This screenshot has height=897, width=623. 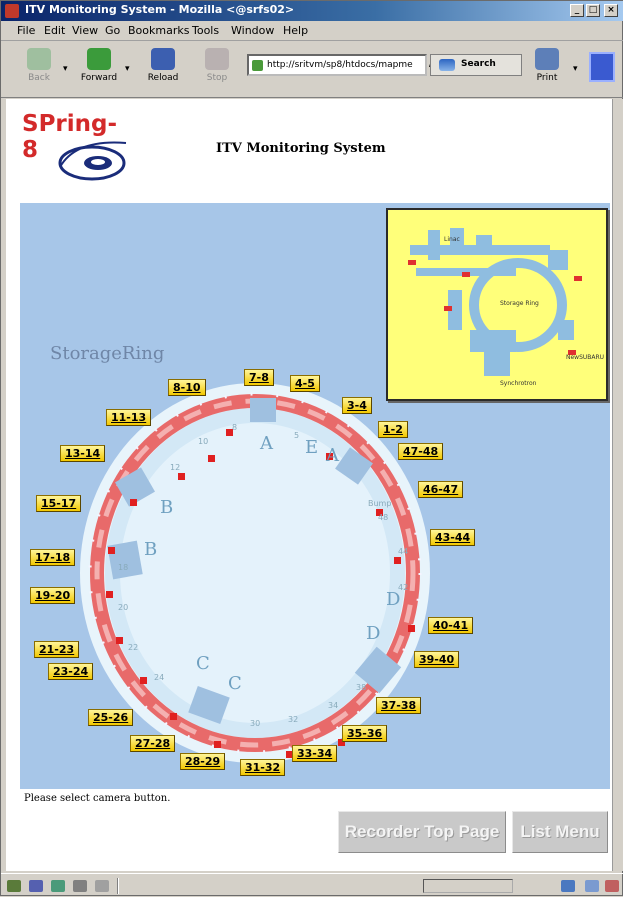 What do you see at coordinates (585, 357) in the screenshot?
I see `inset-label-newsubaru: NewSUBARU` at bounding box center [585, 357].